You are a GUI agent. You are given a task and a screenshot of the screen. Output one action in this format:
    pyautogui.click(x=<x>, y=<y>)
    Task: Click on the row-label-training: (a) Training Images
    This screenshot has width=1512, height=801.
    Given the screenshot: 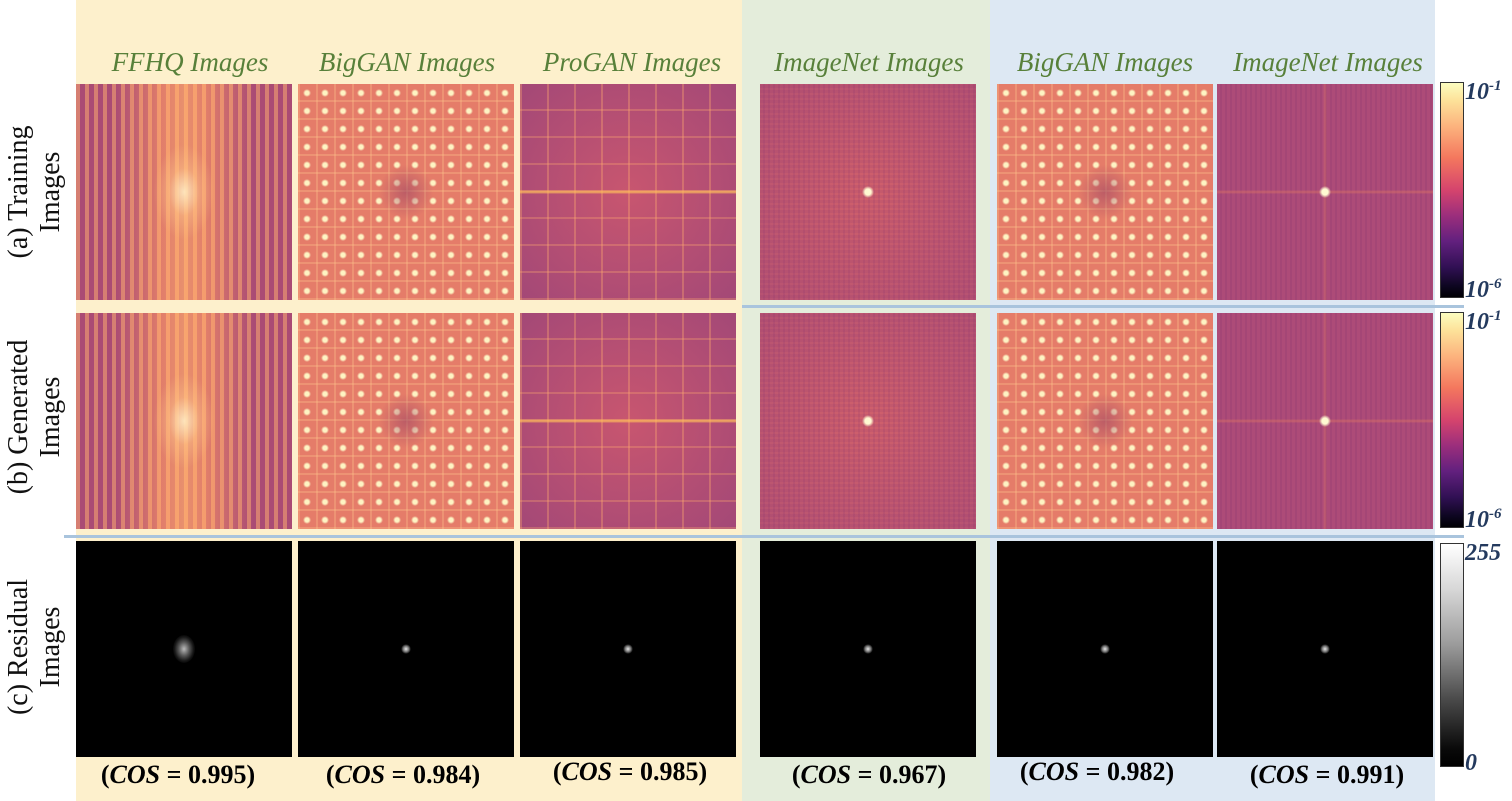 What is the action you would take?
    pyautogui.click(x=35, y=192)
    